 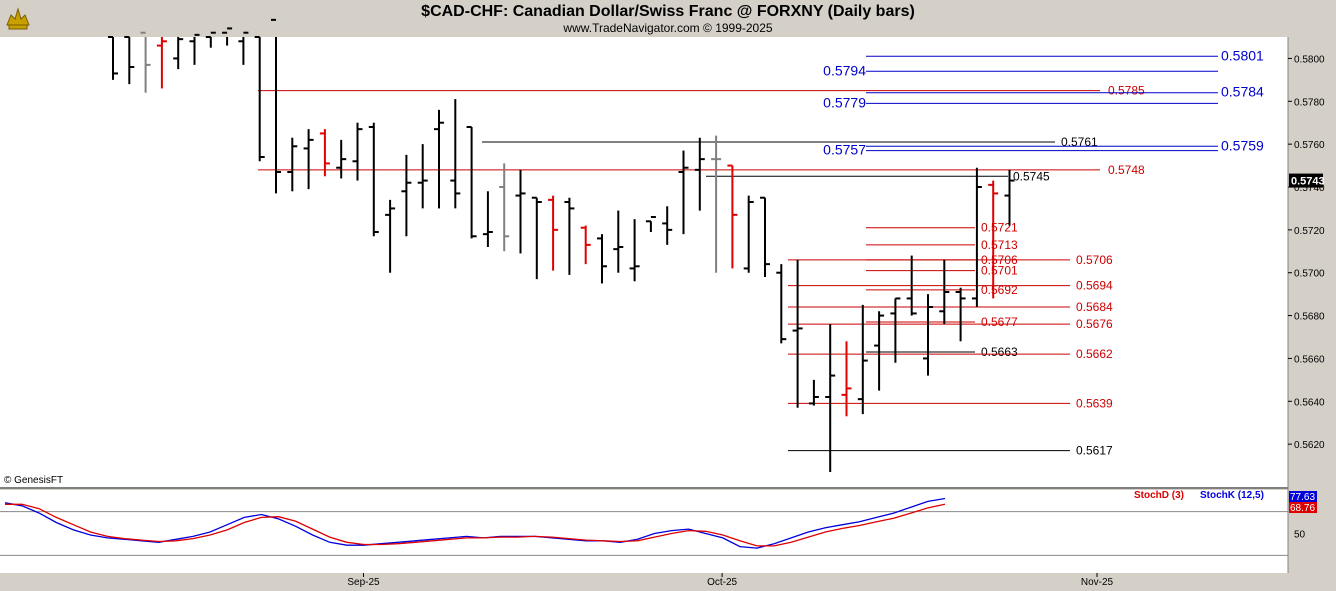 What do you see at coordinates (1094, 354) in the screenshot?
I see `level-label: 0.5662` at bounding box center [1094, 354].